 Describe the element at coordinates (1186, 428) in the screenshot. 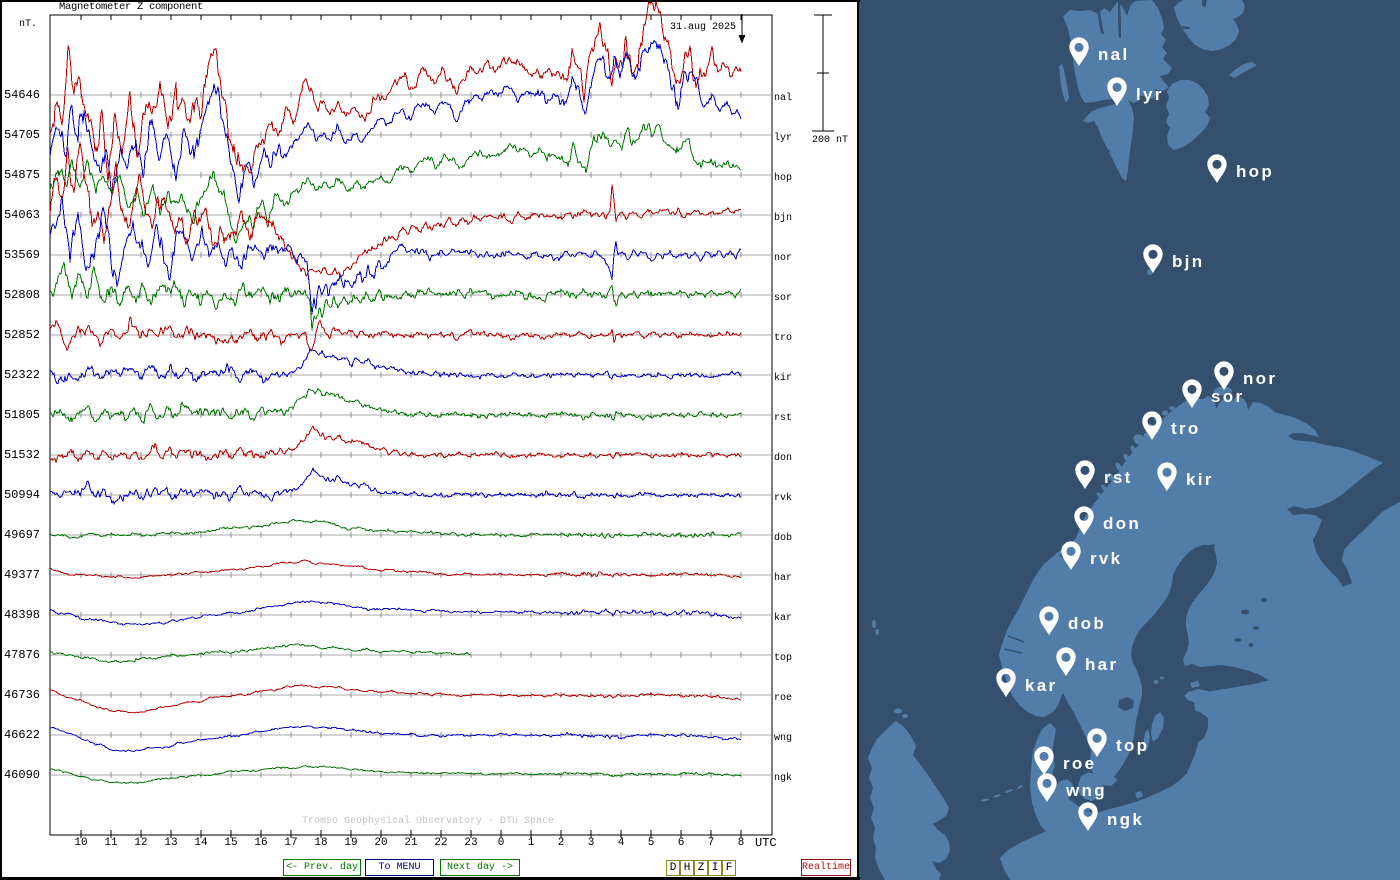

I see `svg-text: tro` at that location.